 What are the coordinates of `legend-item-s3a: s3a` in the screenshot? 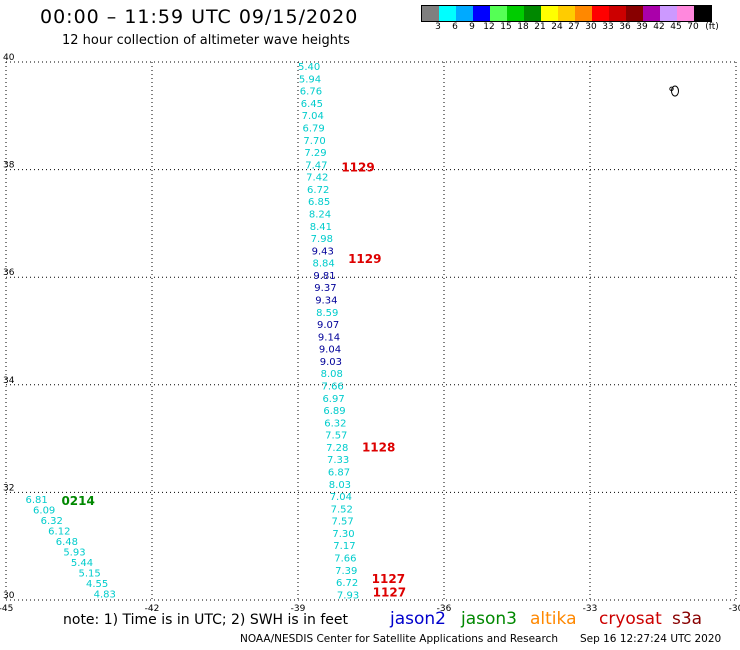 It's located at (687, 619).